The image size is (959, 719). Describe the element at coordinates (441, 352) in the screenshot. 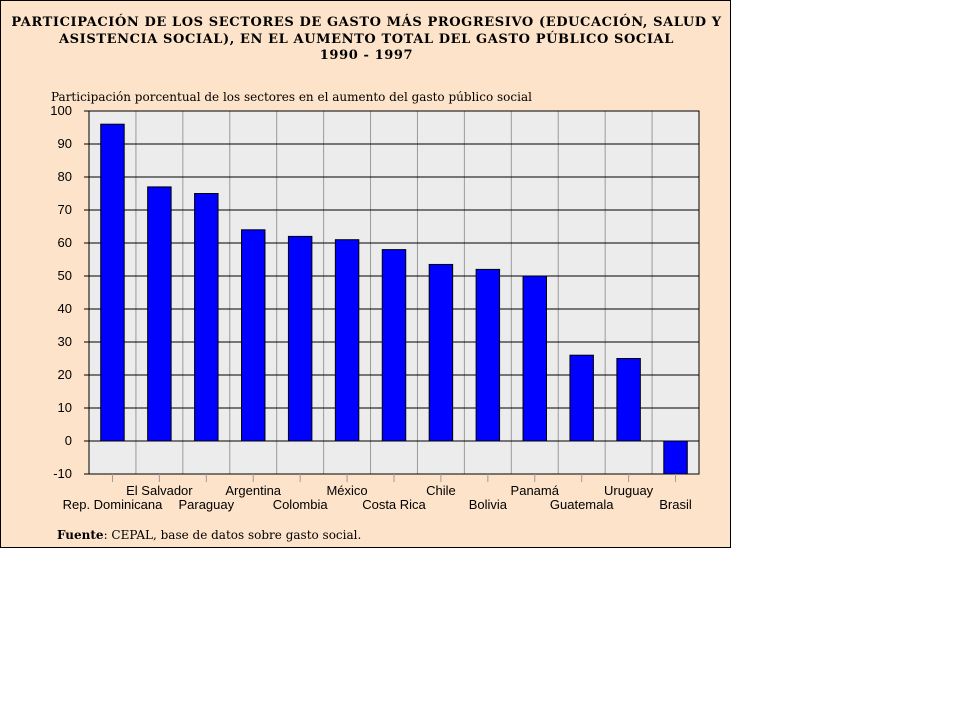

I see `bar-chile` at that location.